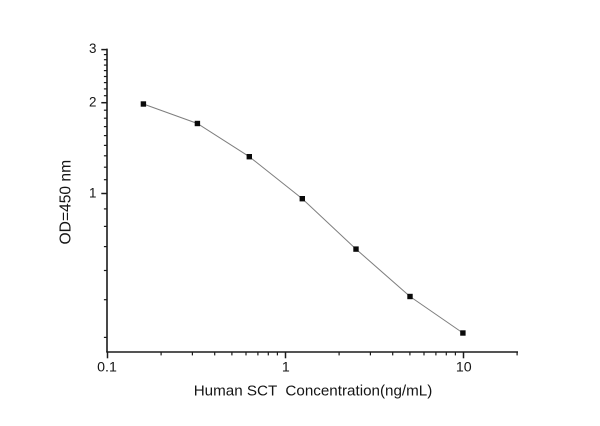 The height and width of the screenshot is (426, 600). What do you see at coordinates (313, 390) in the screenshot?
I see `svg-text:Human SCT Concentration(ng/mL: Human SCT Concentration(ng/mL)` at bounding box center [313, 390].